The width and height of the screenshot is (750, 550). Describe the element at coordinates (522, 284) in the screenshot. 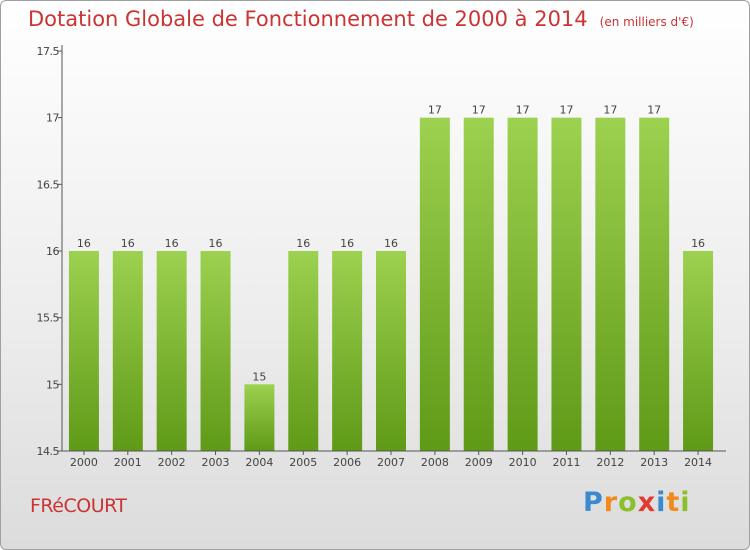

I see `bar-2010` at that location.